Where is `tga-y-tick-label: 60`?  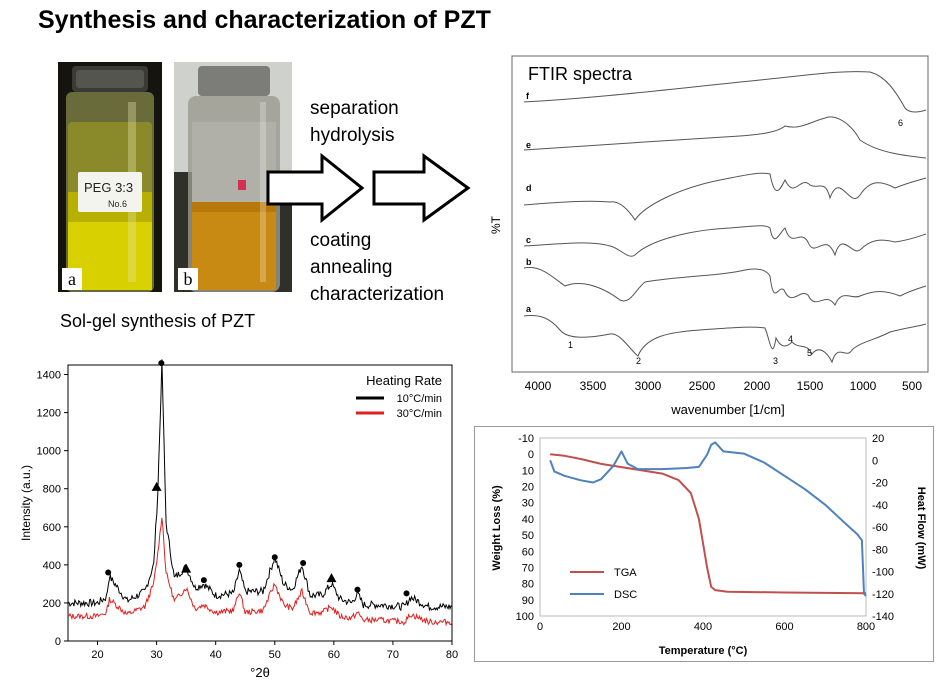
tga-y-tick-label: 60 is located at coordinates (528, 552).